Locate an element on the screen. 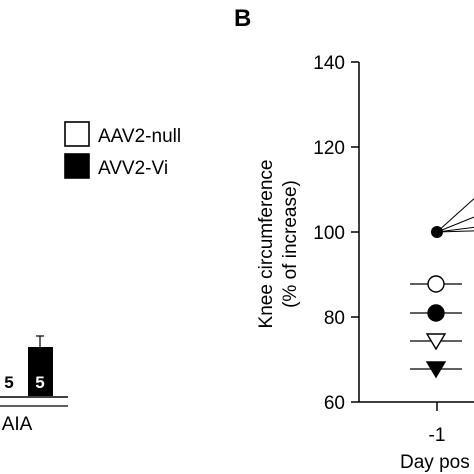 The image size is (474, 474). y-axis-label-line-1: Knee circumference is located at coordinates (266, 244).